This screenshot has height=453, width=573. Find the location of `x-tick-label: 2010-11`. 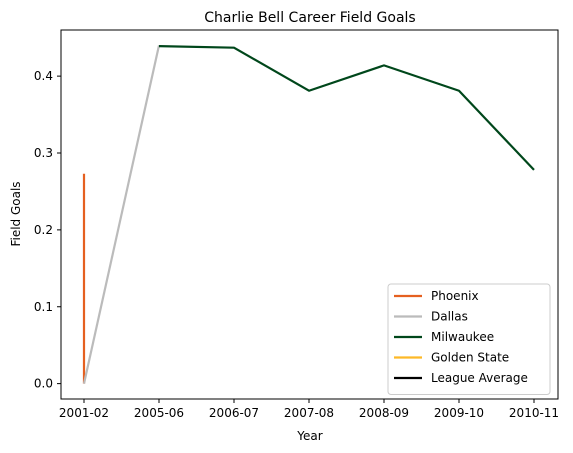

x-tick-label: 2010-11 is located at coordinates (534, 413).